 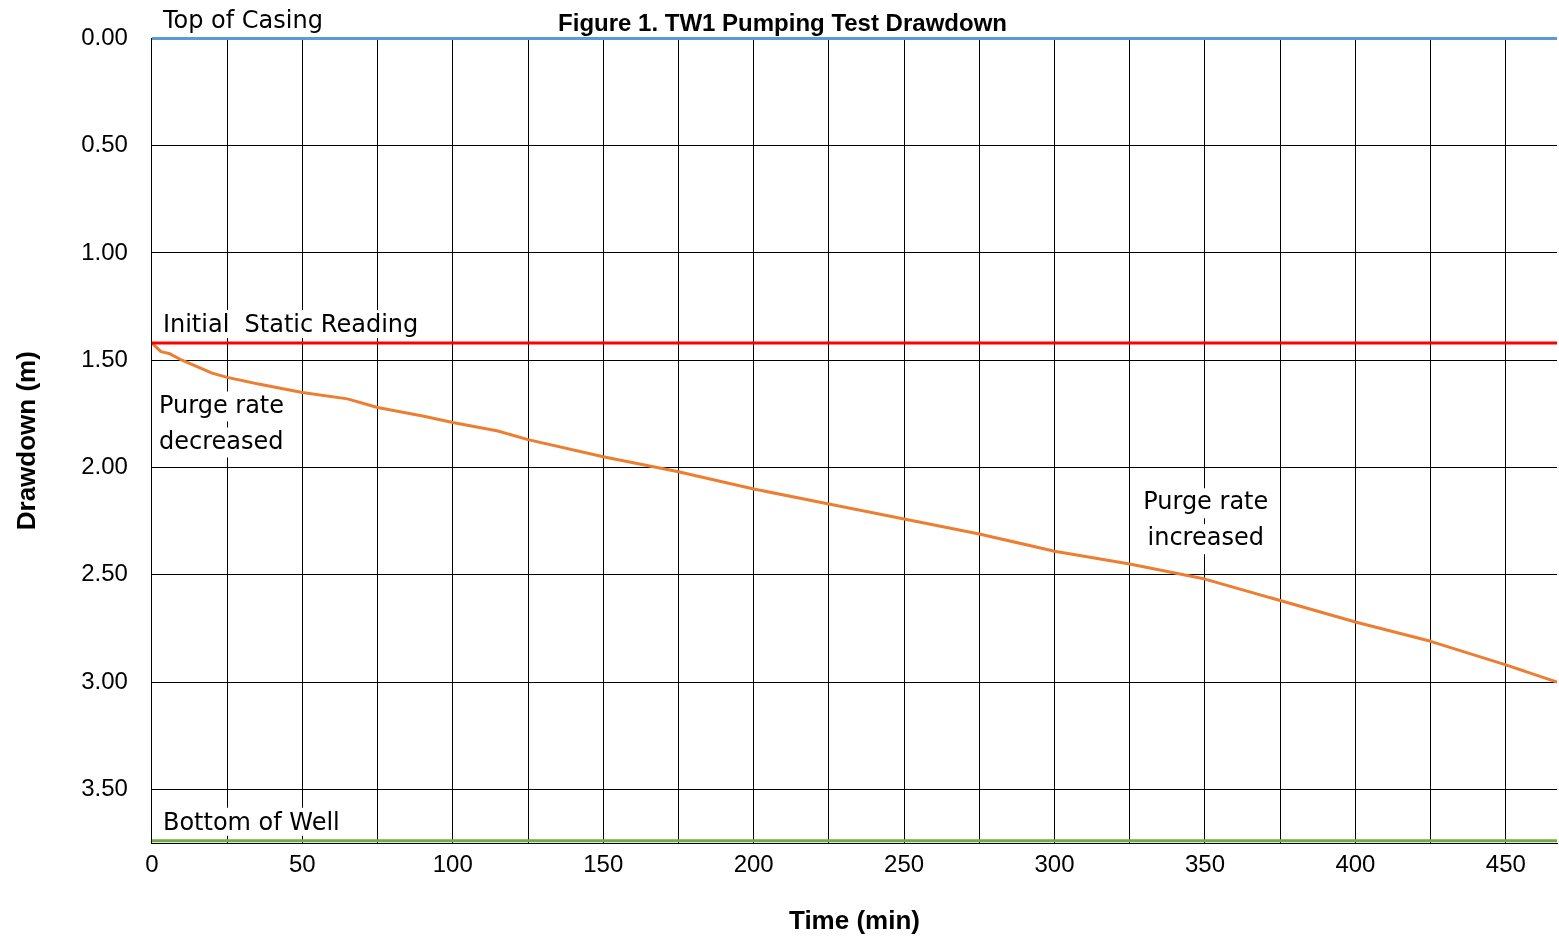 I want to click on y-tick-label: 0.50, so click(x=104, y=144).